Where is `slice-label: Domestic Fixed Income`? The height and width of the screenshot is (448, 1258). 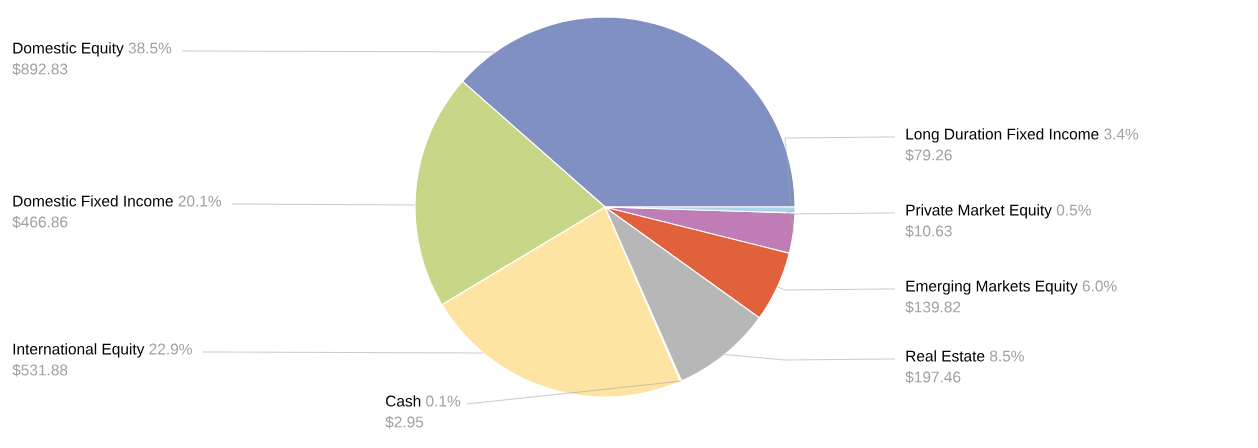 slice-label: Domestic Fixed Income is located at coordinates (93, 201).